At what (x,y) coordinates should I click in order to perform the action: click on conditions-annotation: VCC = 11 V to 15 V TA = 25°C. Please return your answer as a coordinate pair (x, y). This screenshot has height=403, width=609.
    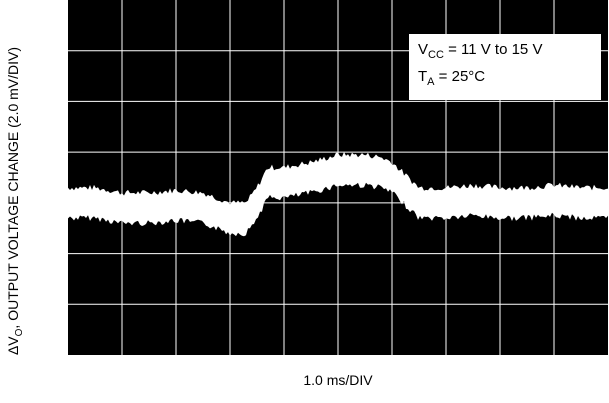
    Looking at the image, I should click on (505, 67).